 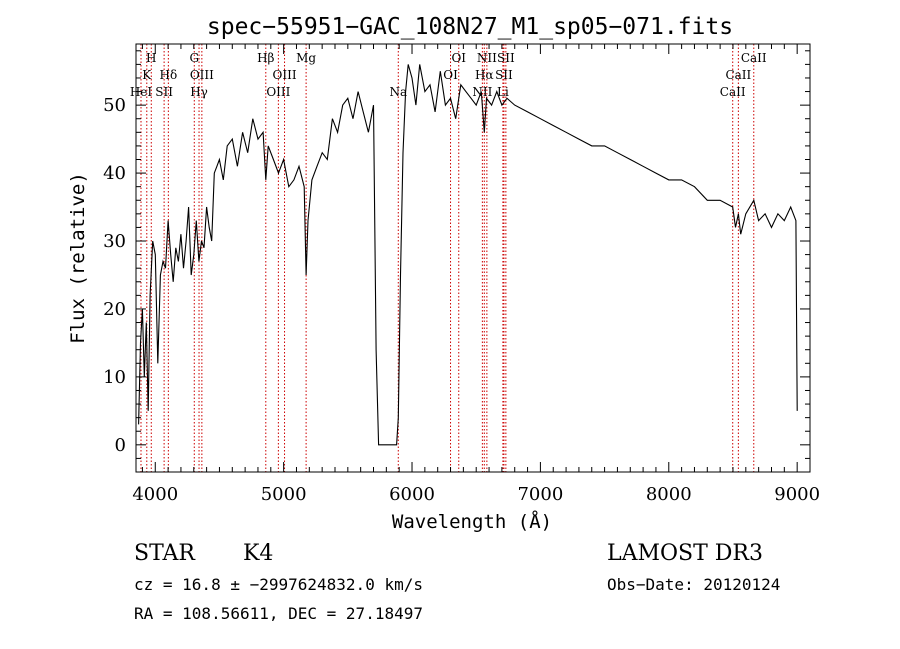 What do you see at coordinates (151, 58) in the screenshot?
I see `line-label: H` at bounding box center [151, 58].